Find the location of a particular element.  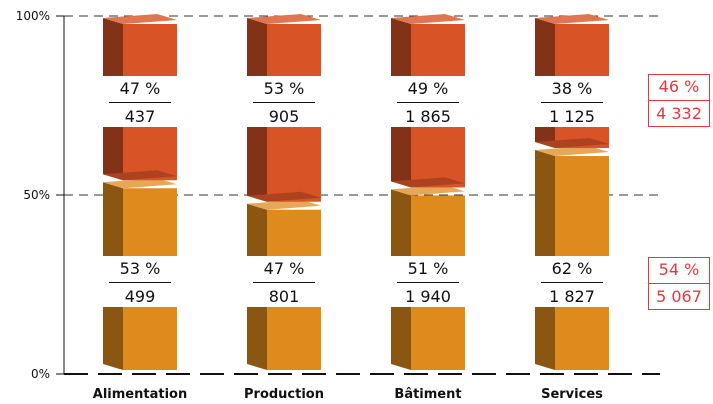

data-label-percent: 49 % is located at coordinates (428, 88).